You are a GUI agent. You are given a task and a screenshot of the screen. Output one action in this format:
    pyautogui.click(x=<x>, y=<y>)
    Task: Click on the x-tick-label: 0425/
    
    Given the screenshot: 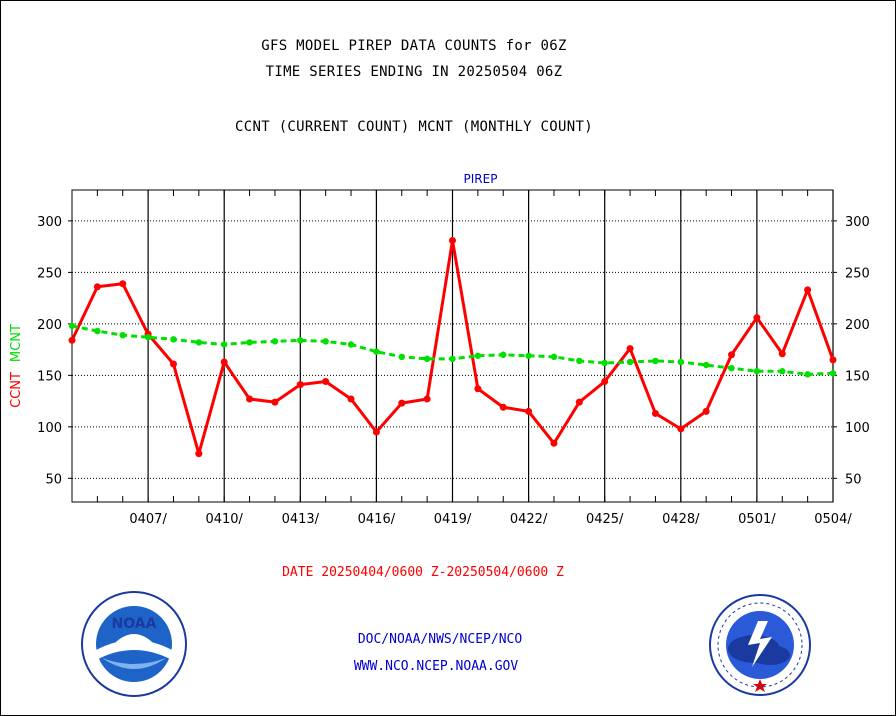 What is the action you would take?
    pyautogui.click(x=605, y=519)
    